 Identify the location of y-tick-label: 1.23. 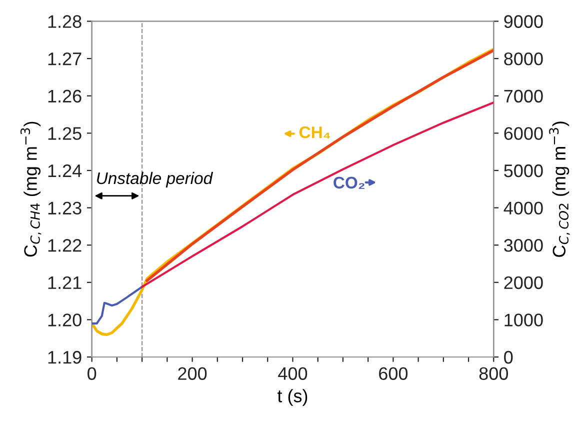
(65, 208).